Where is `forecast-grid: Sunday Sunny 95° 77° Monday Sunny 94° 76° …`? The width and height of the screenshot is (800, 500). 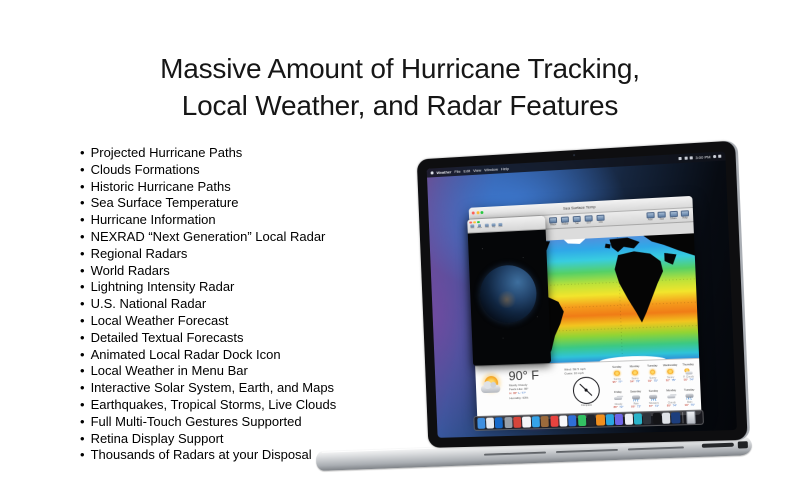
forecast-grid: Sunday Sunny 95° 77° Monday Sunny 94° 76° … is located at coordinates (654, 388).